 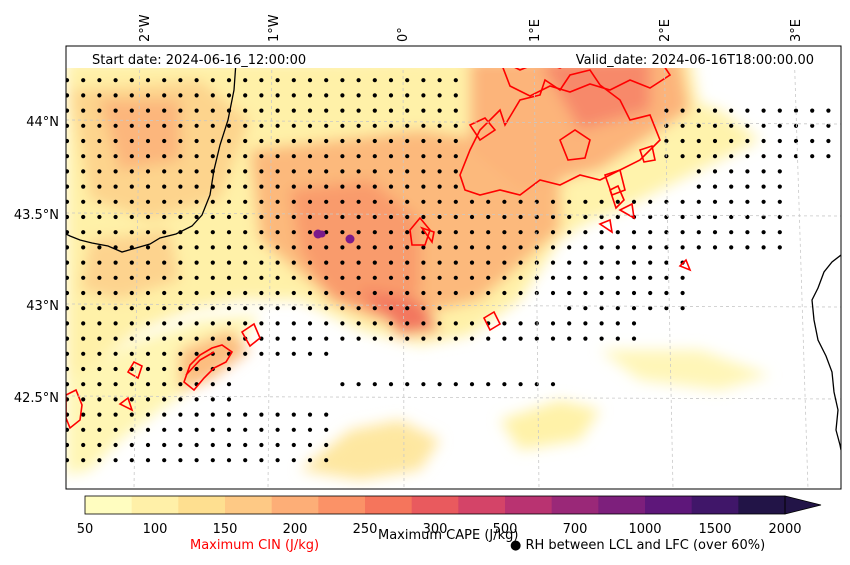 I want to click on colorbar-tick-label: 150, so click(x=225, y=529).